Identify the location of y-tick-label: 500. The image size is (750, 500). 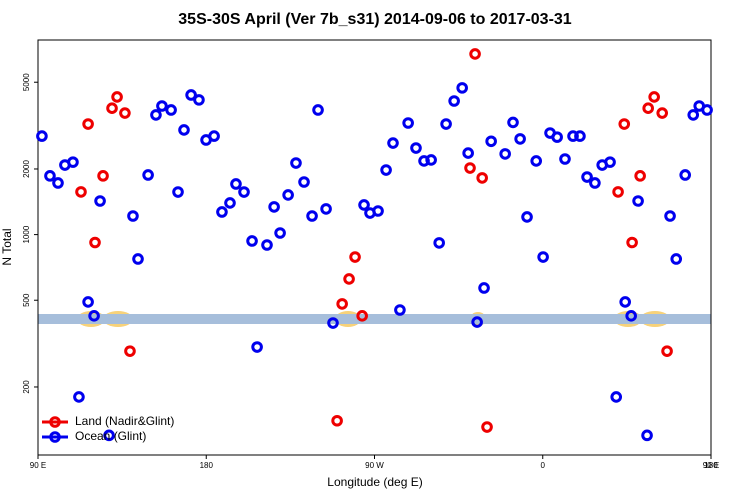
(26, 300).